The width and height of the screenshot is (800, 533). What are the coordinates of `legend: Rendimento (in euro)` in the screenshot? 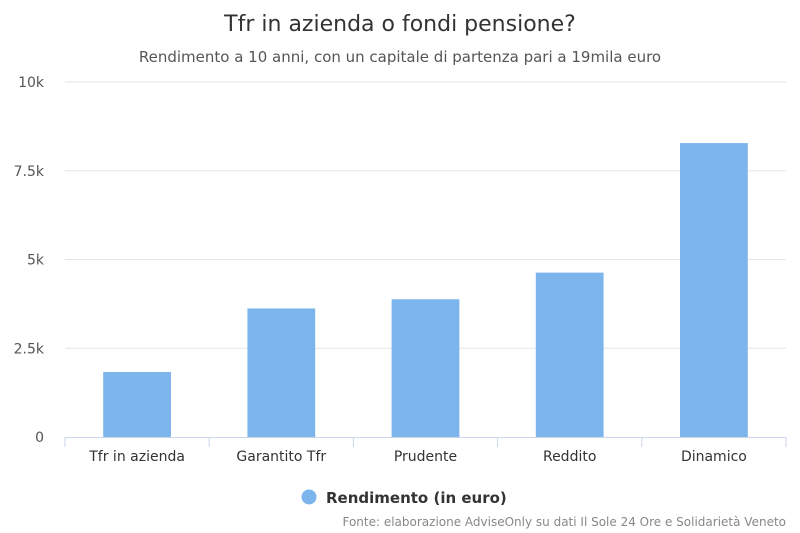 It's located at (404, 498).